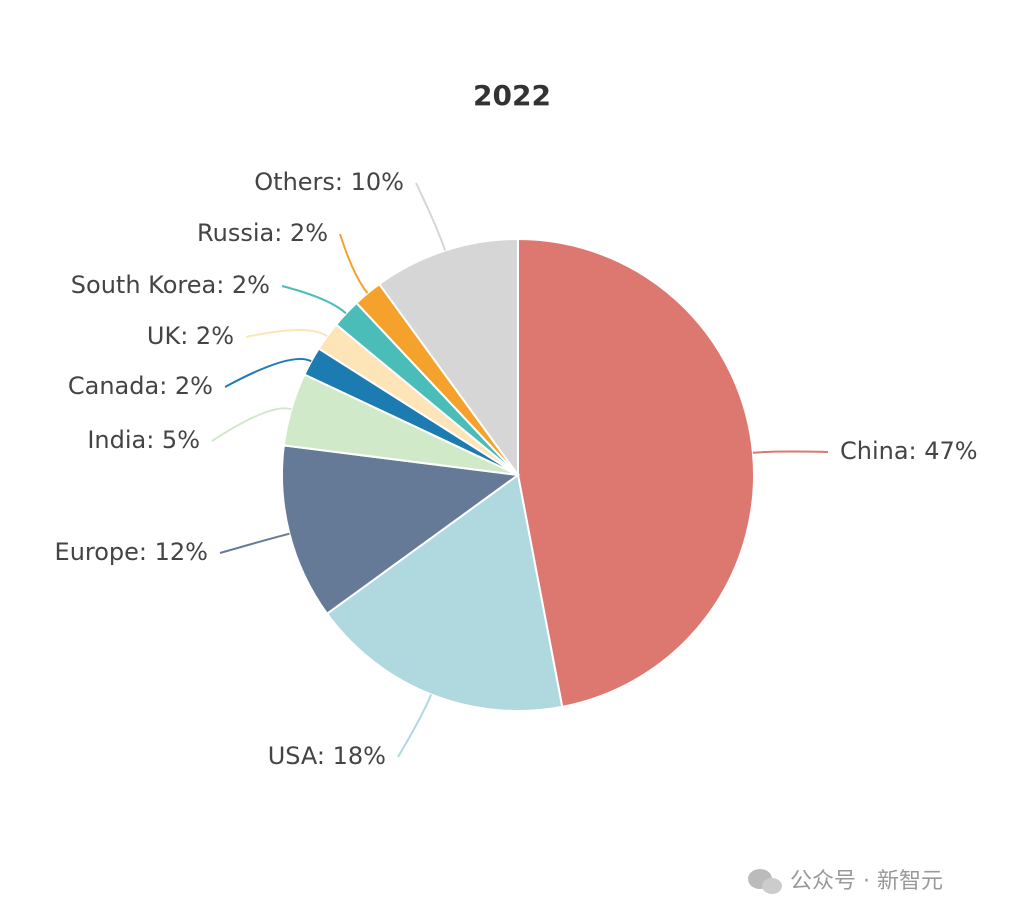 The image size is (1024, 922). Describe the element at coordinates (512, 95) in the screenshot. I see `chart-title: 2022` at that location.